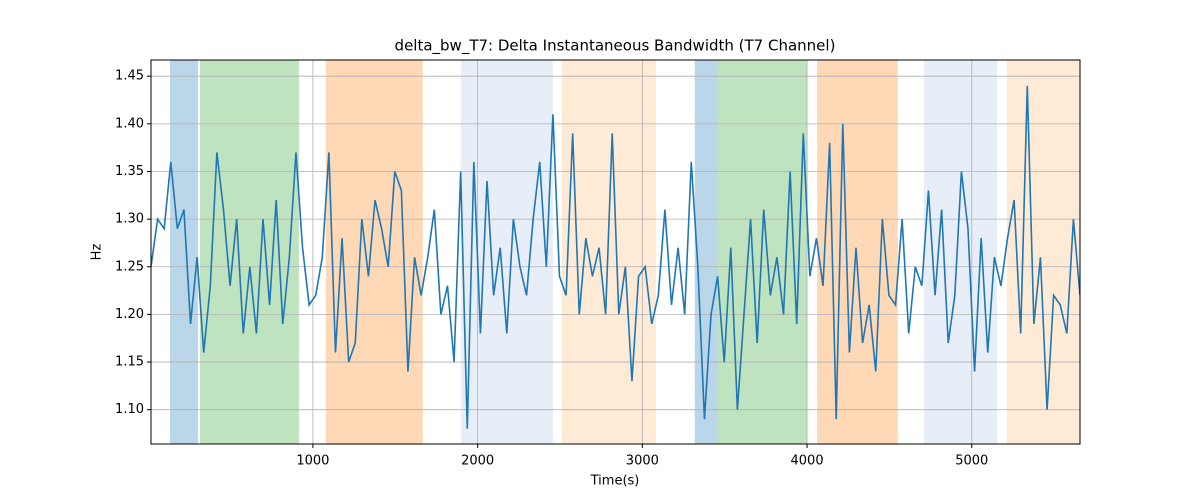 The height and width of the screenshot is (500, 1200). Describe the element at coordinates (807, 461) in the screenshot. I see `x-tick-label: 4000` at that location.